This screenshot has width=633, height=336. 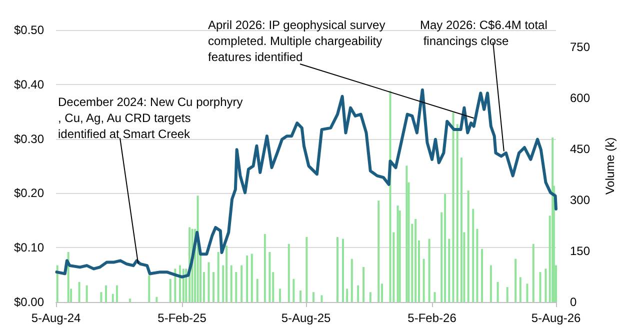 I want to click on y2-tick-label: 450, so click(x=580, y=149).